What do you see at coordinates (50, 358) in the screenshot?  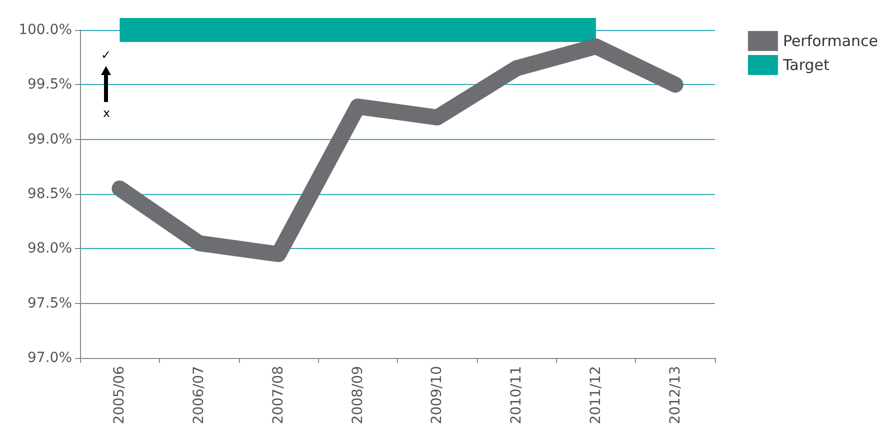 I see `y-tick-label: 97.0%` at bounding box center [50, 358].